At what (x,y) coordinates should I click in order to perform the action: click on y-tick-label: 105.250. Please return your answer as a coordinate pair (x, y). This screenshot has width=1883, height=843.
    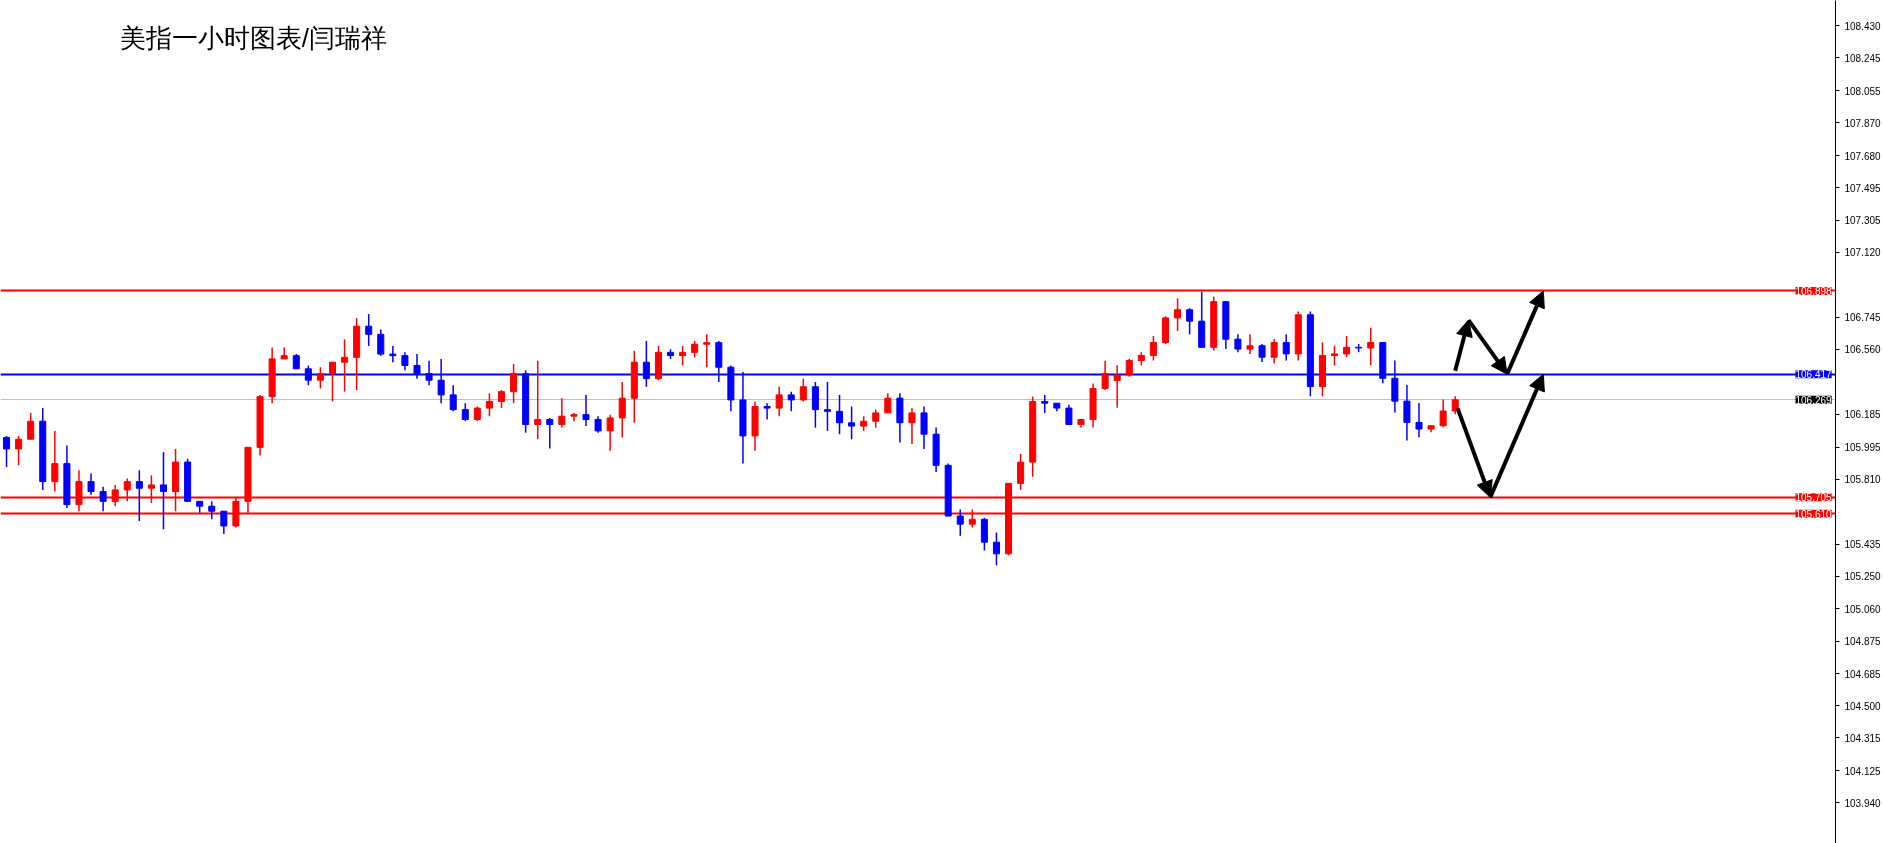
    Looking at the image, I should click on (1863, 577).